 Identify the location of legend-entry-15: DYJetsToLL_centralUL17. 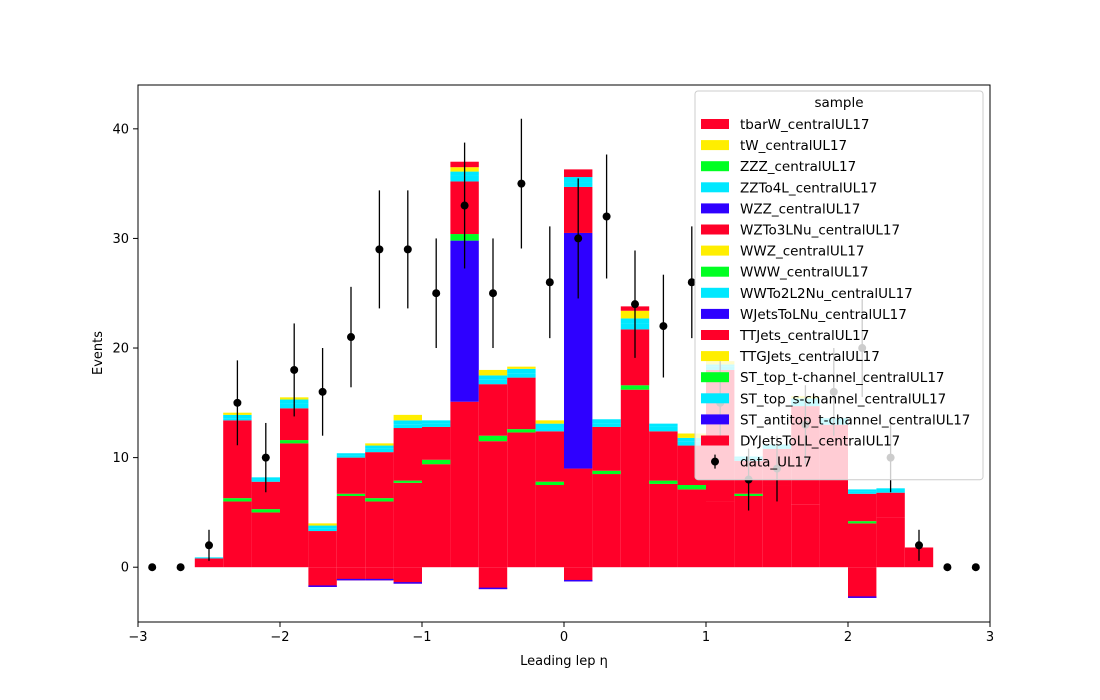
(820, 442).